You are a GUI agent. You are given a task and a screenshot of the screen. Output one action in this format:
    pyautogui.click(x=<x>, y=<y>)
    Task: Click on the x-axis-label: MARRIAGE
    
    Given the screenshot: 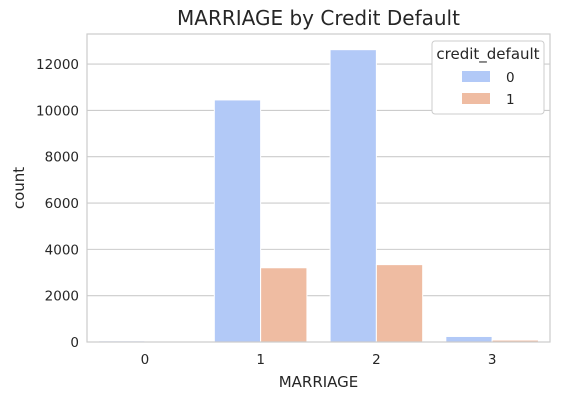 What is the action you would take?
    pyautogui.click(x=319, y=382)
    